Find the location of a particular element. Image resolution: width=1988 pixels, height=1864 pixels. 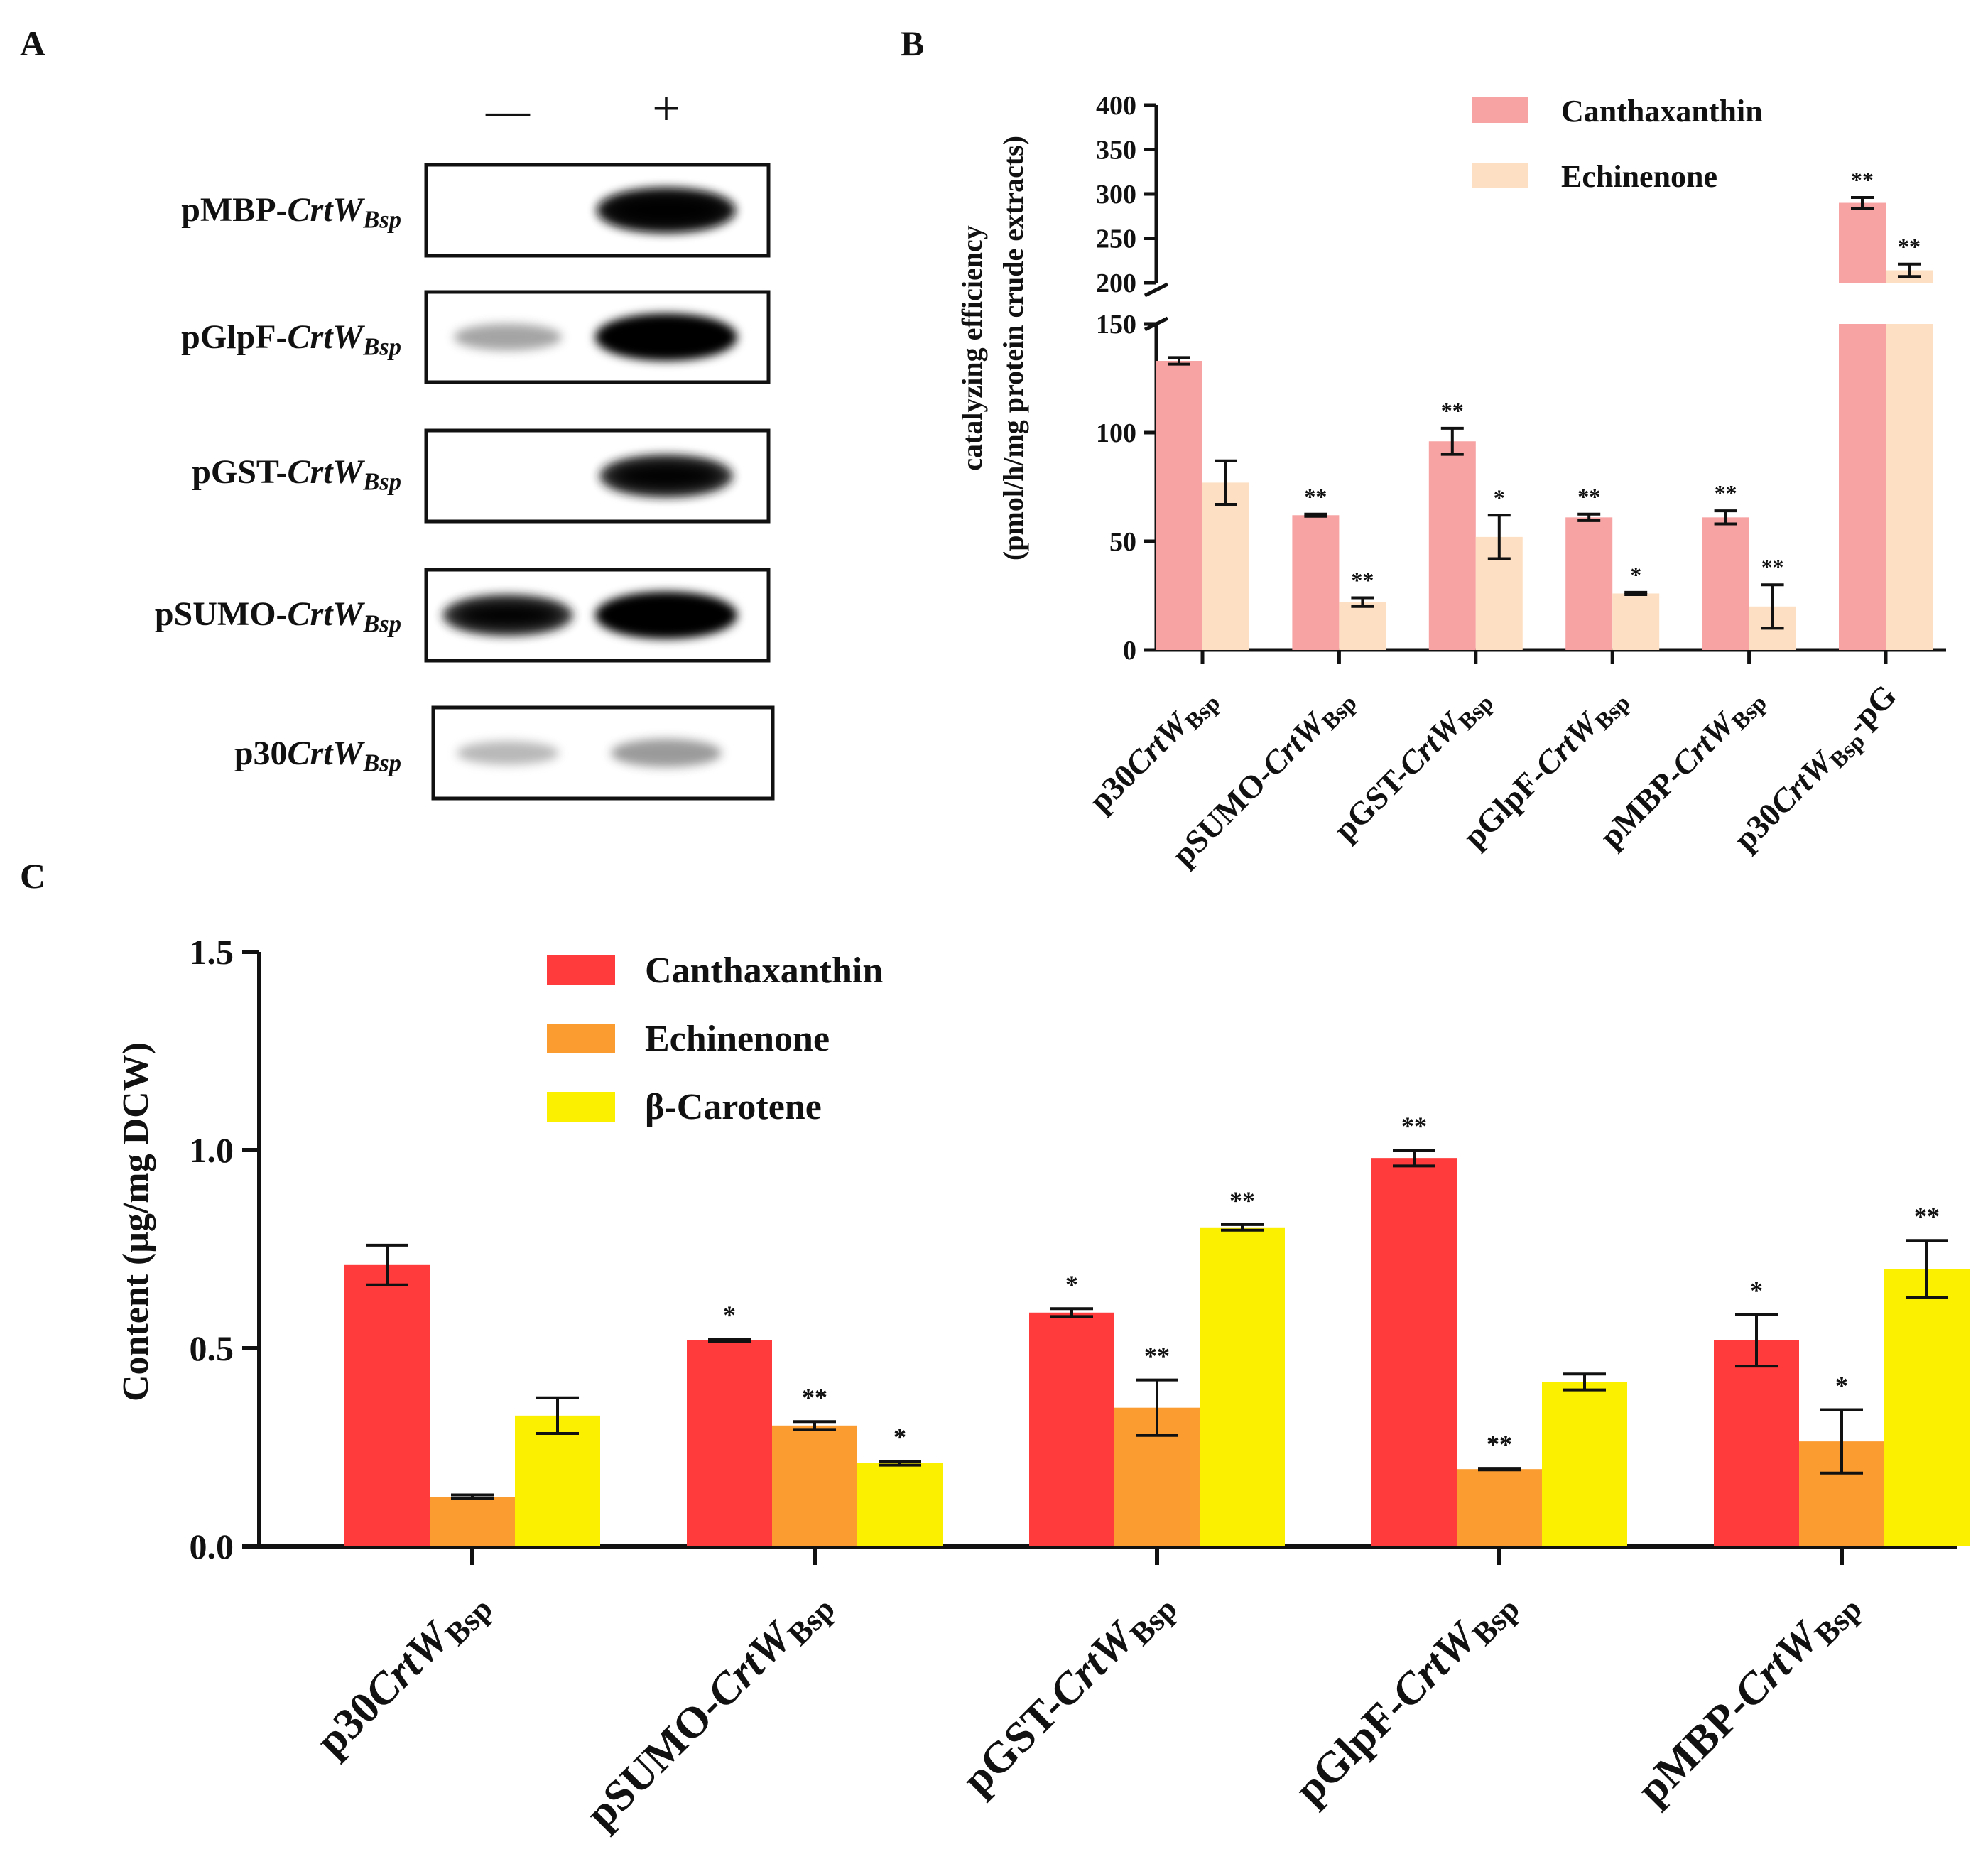

chart-c-xtick-label-prefix: pGST- is located at coordinates (1014, 1743).